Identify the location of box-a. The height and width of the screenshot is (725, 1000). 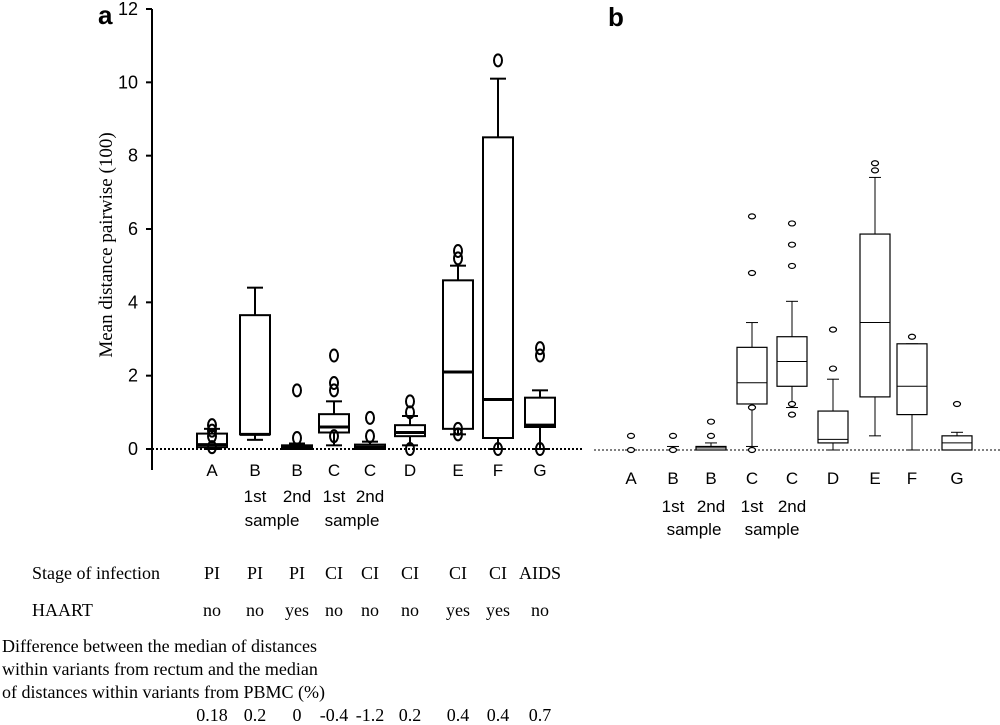
(212, 436).